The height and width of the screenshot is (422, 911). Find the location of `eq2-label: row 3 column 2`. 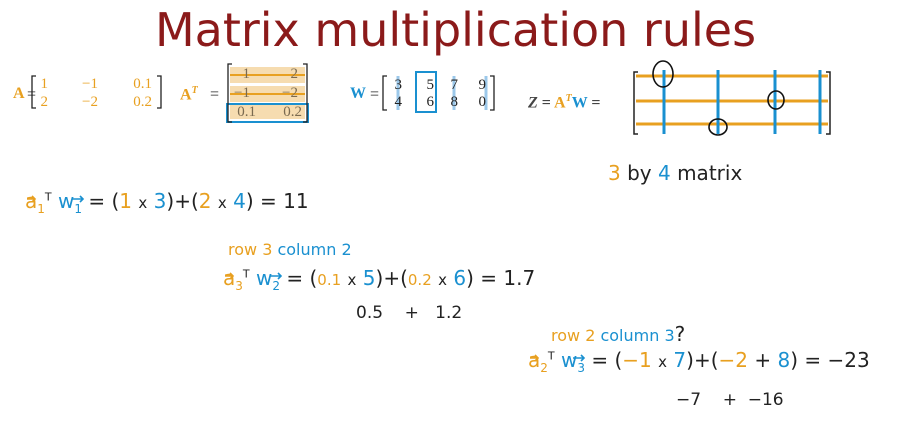

eq2-label: row 3 column 2 is located at coordinates (290, 250).